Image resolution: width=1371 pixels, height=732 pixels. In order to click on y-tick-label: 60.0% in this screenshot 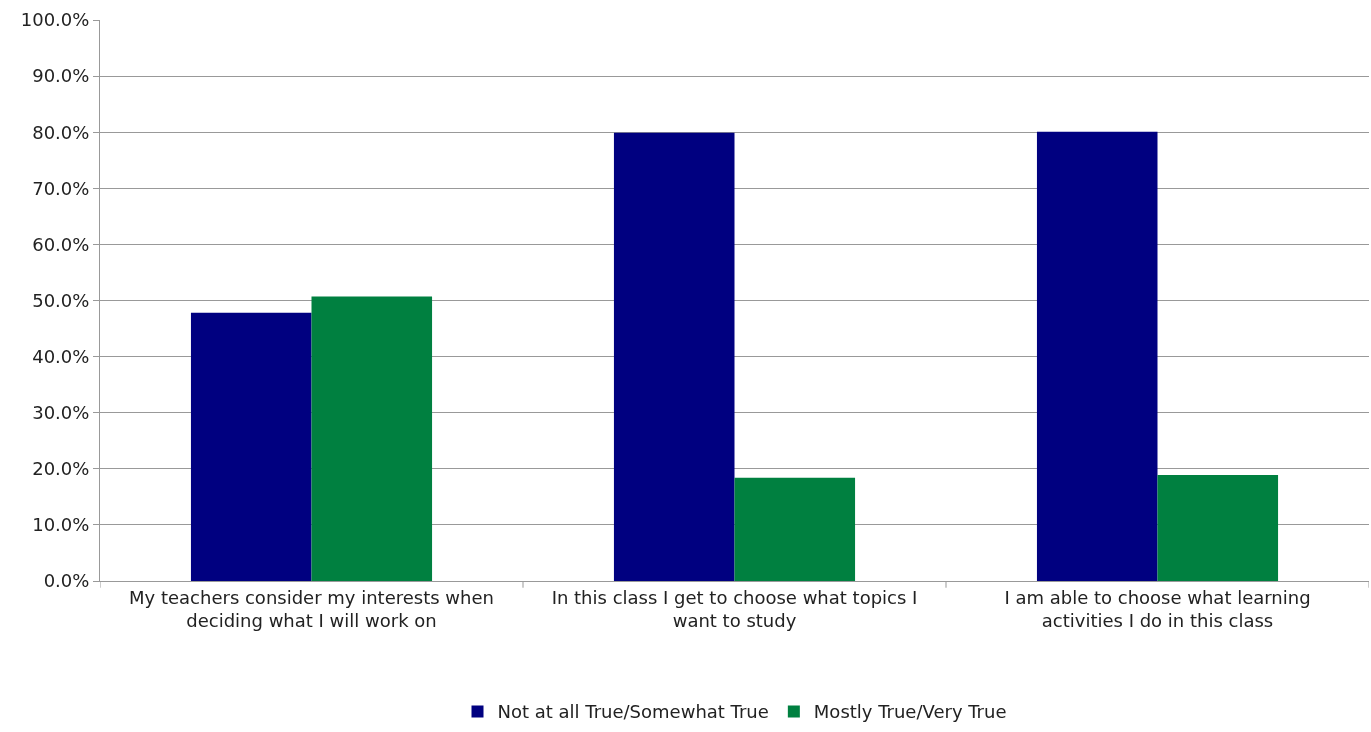, I will do `click(61, 244)`.